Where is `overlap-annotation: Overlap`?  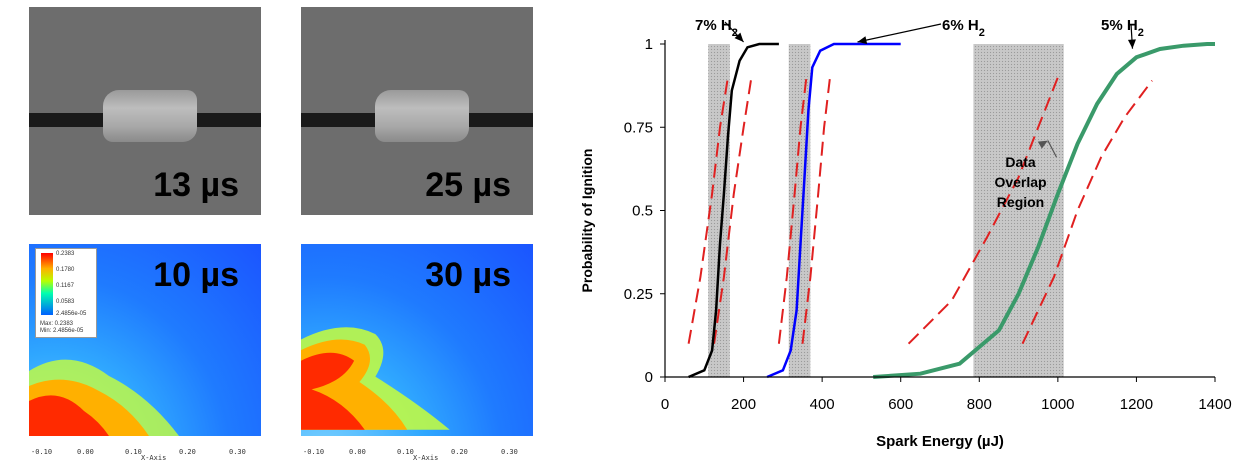 overlap-annotation: Overlap is located at coordinates (1020, 182).